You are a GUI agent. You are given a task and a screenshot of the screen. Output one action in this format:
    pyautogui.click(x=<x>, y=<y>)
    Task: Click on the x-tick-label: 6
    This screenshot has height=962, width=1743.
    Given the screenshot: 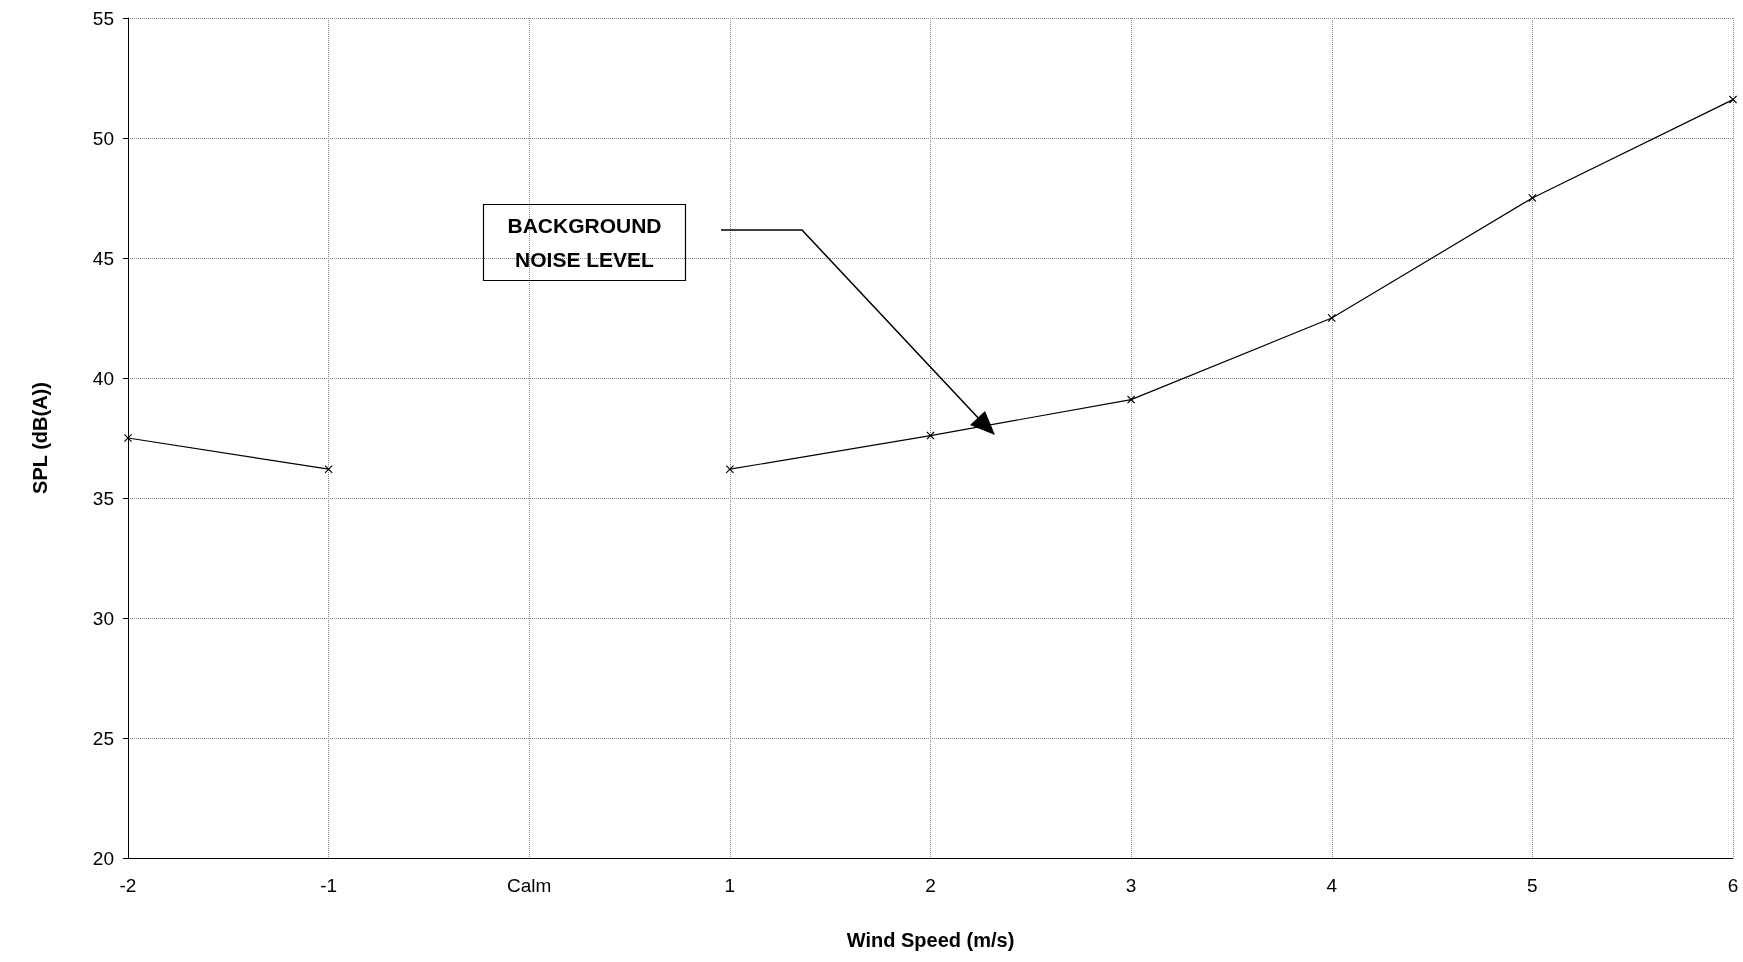 What is the action you would take?
    pyautogui.click(x=1733, y=885)
    